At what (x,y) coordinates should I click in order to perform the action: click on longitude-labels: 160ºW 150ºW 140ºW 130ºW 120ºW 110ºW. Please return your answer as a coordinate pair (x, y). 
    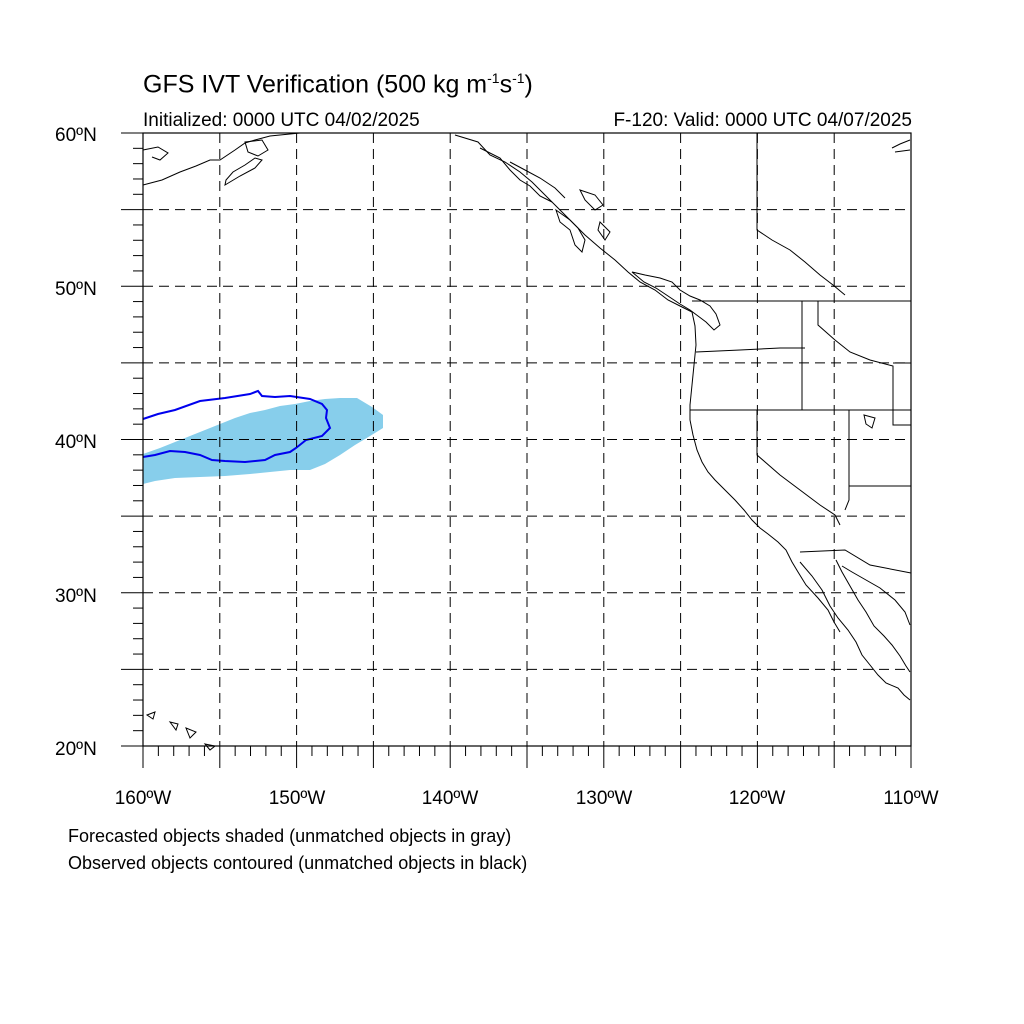
    Looking at the image, I should click on (527, 798).